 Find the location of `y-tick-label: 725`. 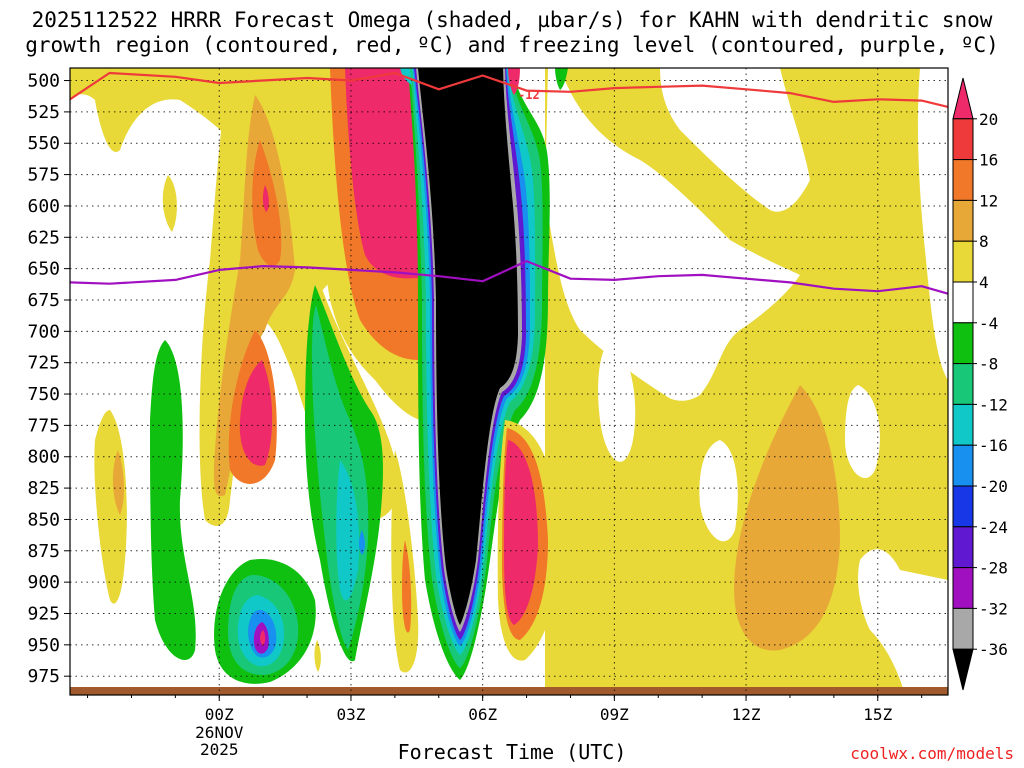

y-tick-label: 725 is located at coordinates (43, 363).